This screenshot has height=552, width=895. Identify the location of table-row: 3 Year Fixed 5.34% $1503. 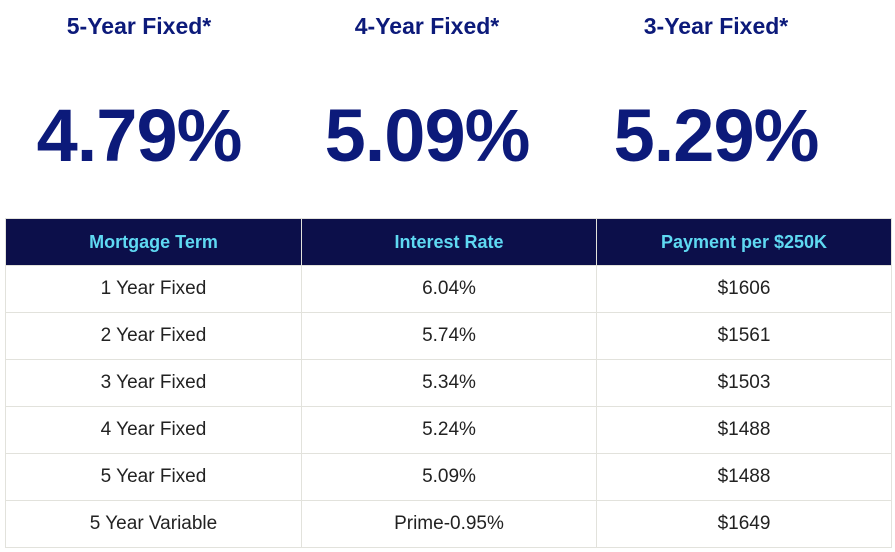
(448, 383).